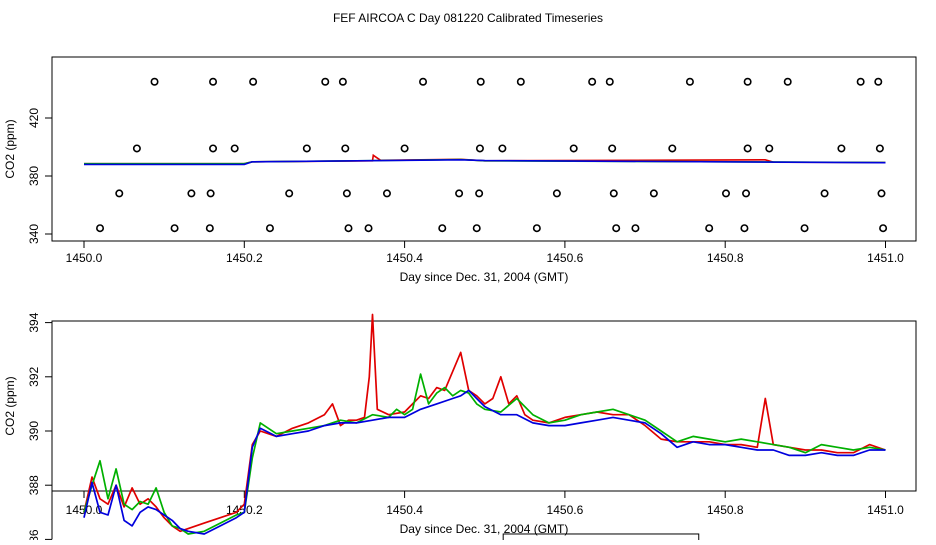  I want to click on top-y-tick-label: 420, so click(34, 118).